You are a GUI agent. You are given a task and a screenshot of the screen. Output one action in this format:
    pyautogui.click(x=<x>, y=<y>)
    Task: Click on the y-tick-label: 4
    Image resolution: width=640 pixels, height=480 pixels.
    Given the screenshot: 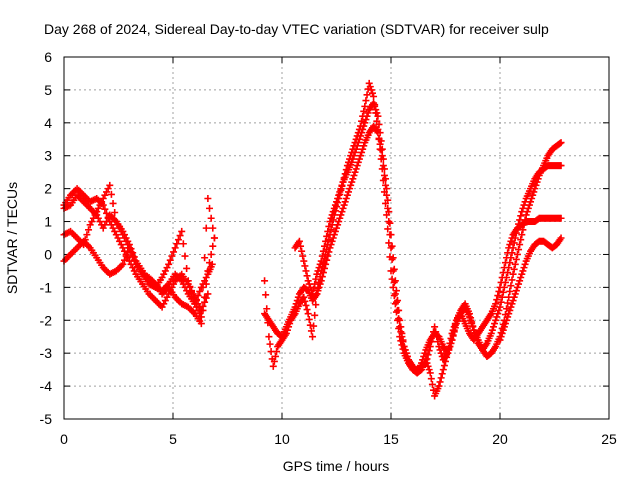 What is the action you would take?
    pyautogui.click(x=48, y=123)
    